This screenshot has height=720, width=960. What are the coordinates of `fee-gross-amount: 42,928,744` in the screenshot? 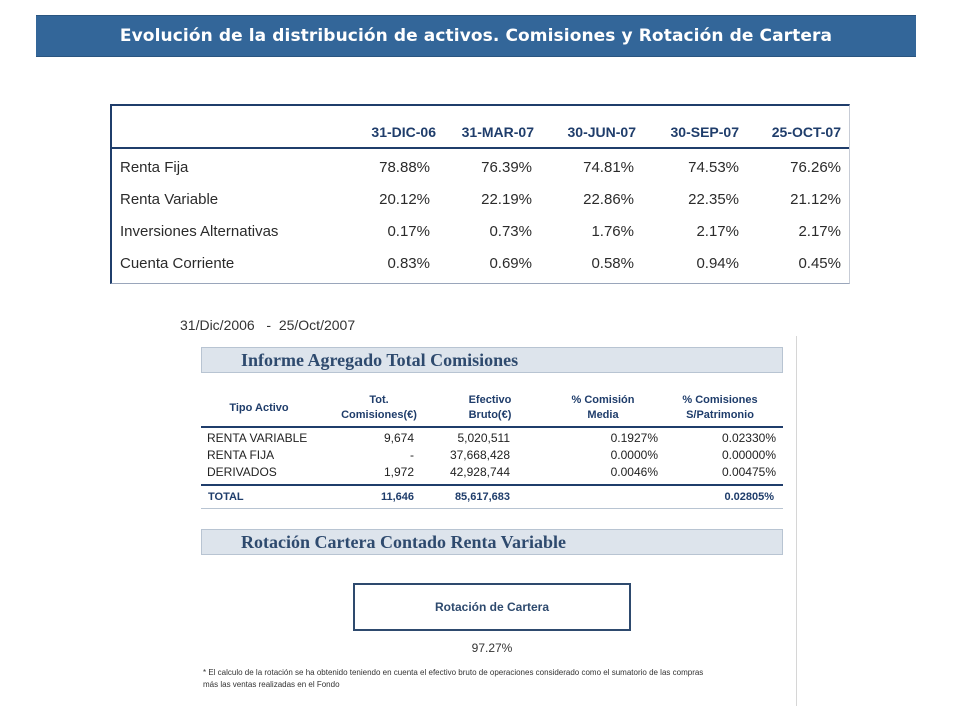 It's located at (479, 472).